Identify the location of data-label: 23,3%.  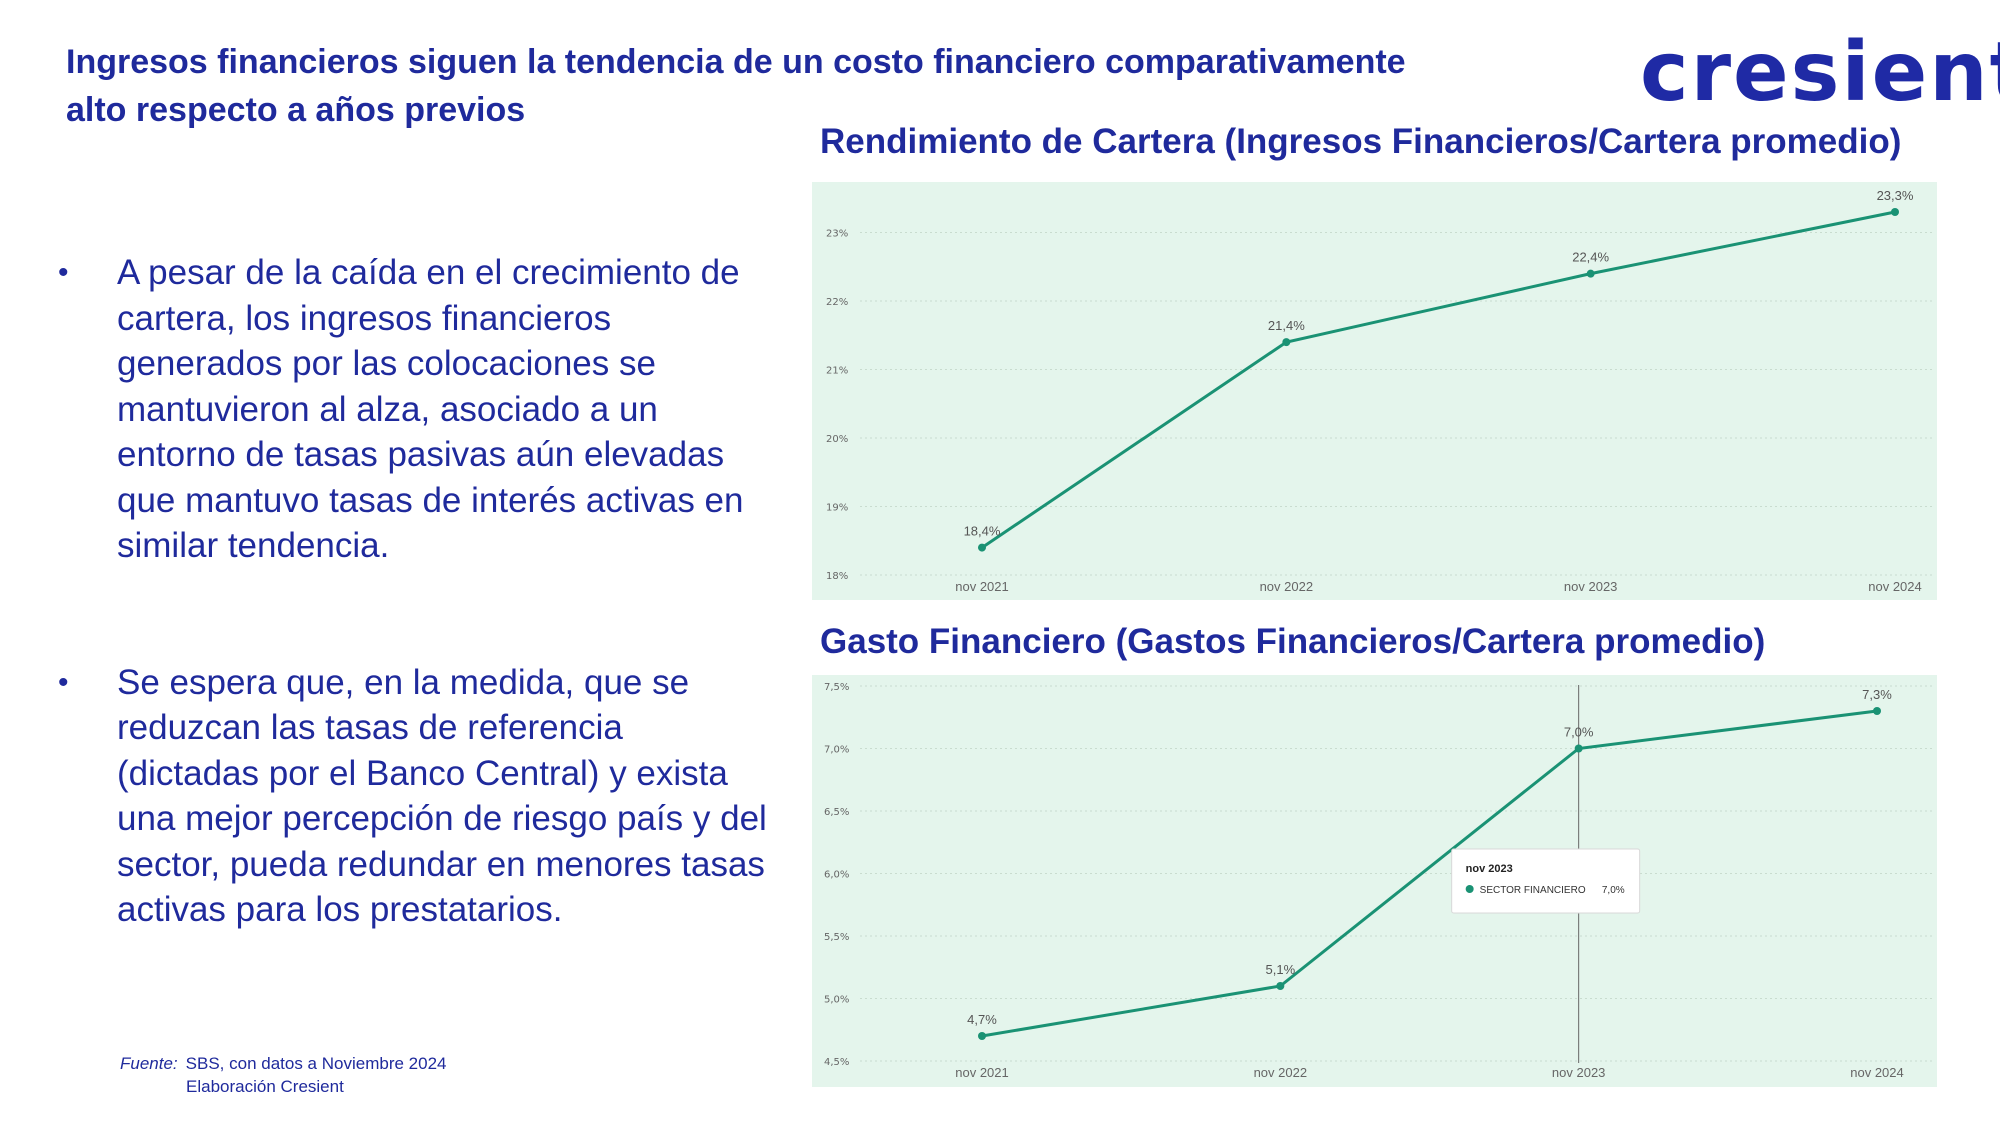
(1895, 195).